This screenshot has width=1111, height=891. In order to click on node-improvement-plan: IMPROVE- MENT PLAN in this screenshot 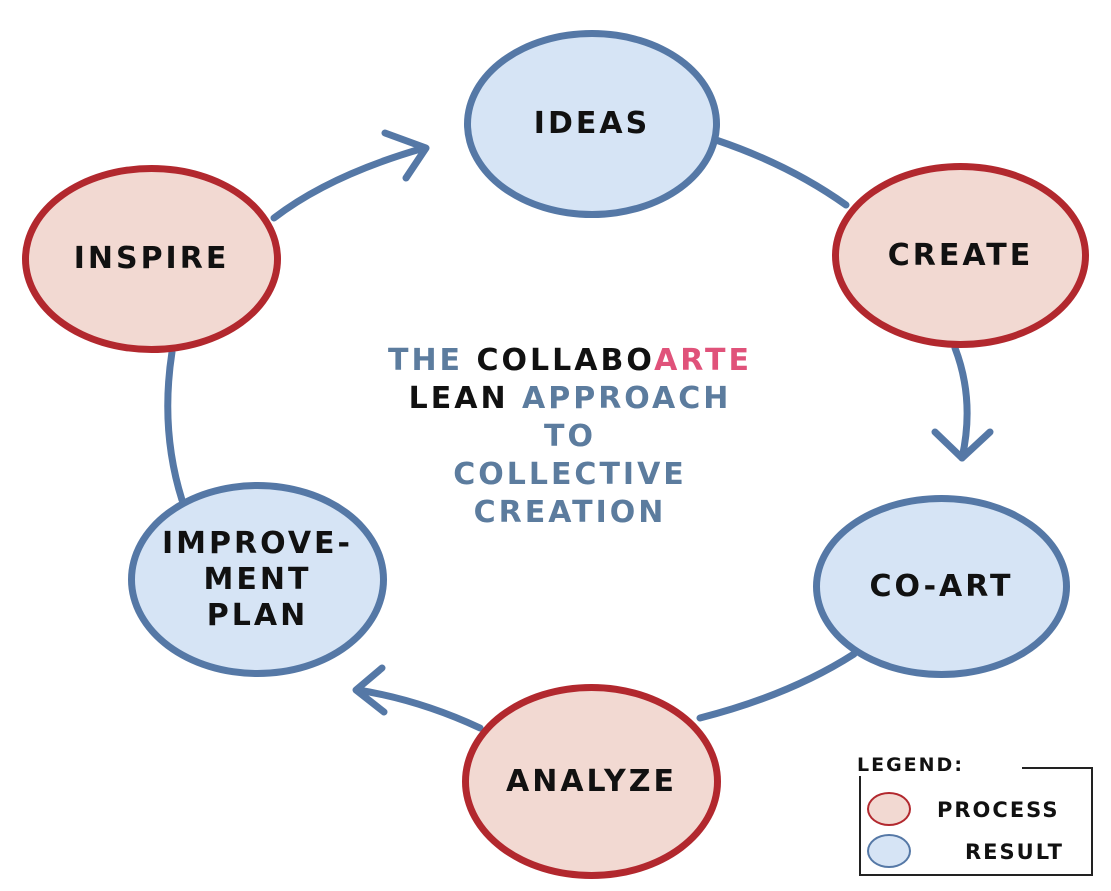, I will do `click(257, 579)`.